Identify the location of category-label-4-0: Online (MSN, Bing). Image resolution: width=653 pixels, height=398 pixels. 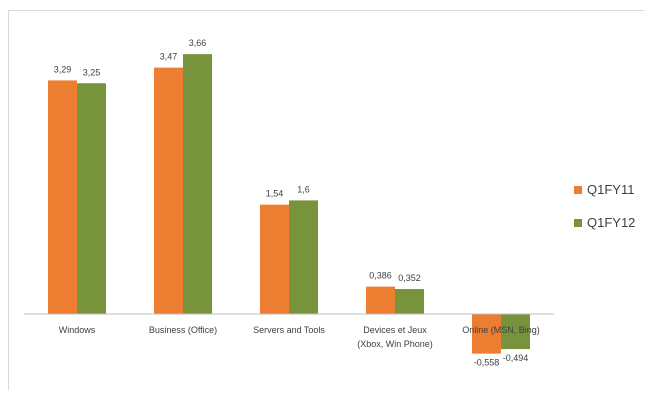
(501, 330).